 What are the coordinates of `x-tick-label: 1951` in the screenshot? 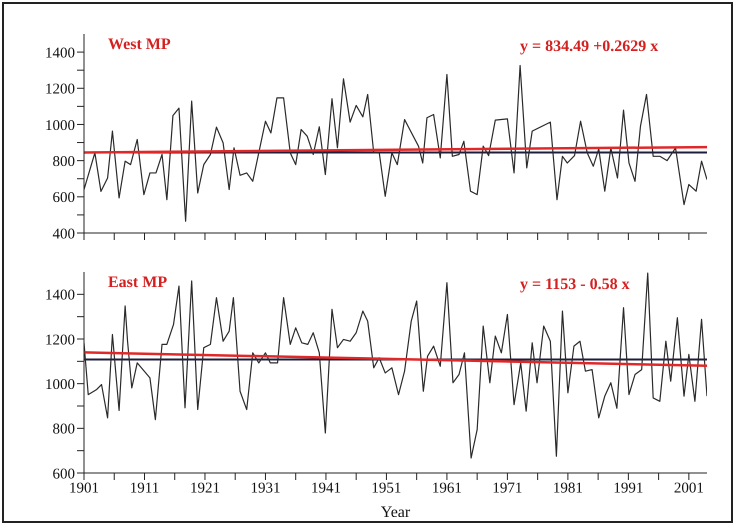 It's located at (386, 488).